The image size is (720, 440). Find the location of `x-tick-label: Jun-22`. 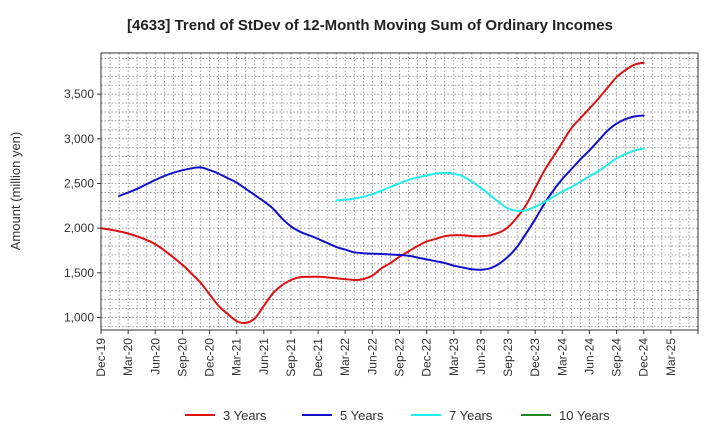

x-tick-label: Jun-22 is located at coordinates (372, 356).